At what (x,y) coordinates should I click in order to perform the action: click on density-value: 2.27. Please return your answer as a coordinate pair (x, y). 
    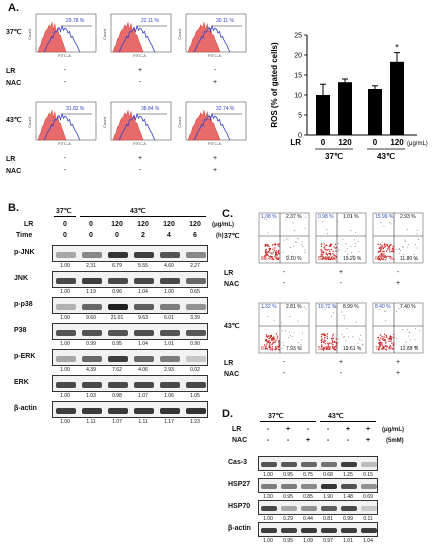
    Looking at the image, I should click on (195, 266).